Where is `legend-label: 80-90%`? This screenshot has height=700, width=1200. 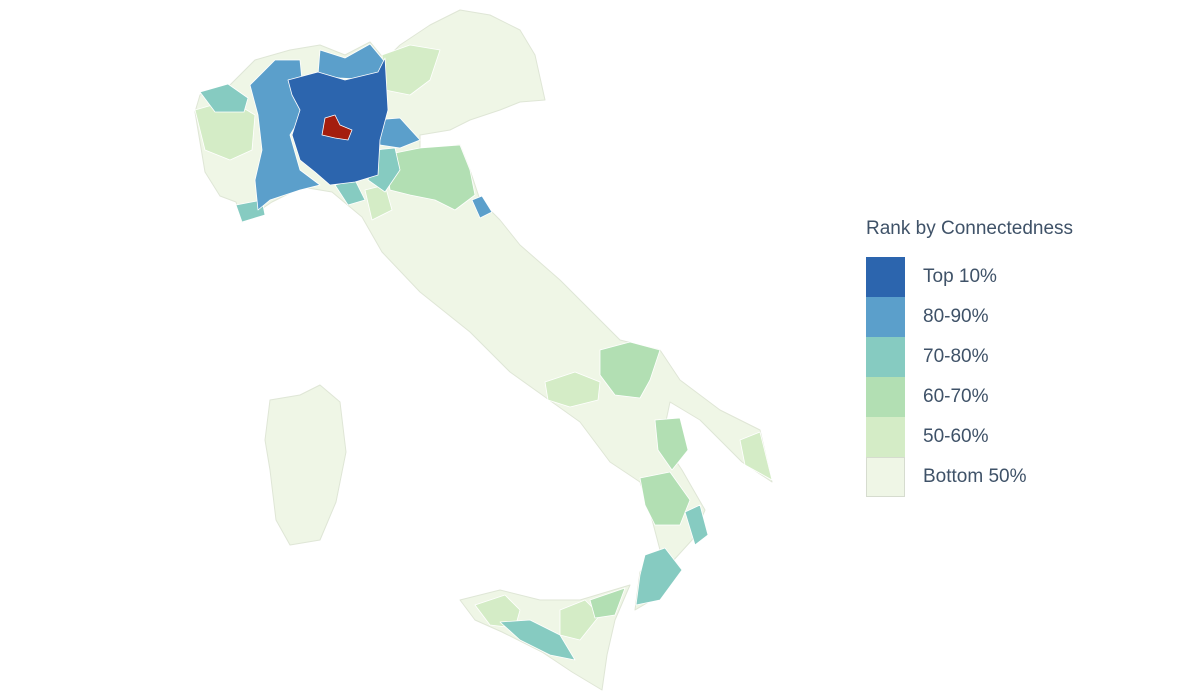 legend-label: 80-90% is located at coordinates (956, 316).